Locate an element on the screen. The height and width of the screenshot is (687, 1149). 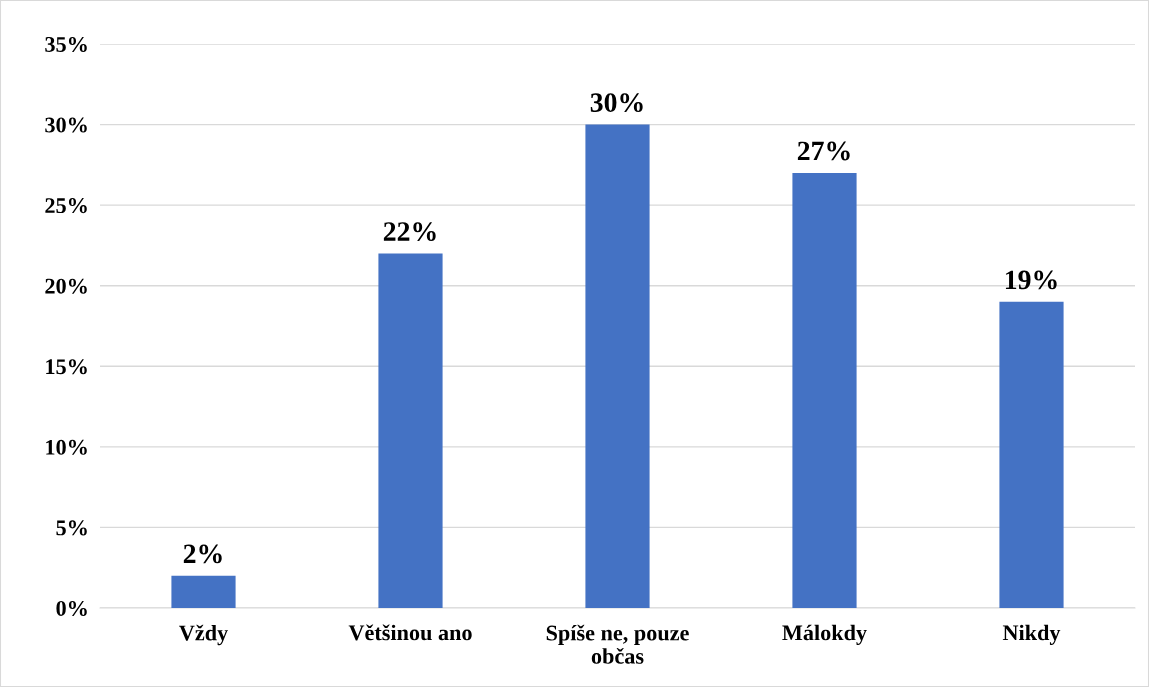
y-tick-label: 10% is located at coordinates (66, 447).